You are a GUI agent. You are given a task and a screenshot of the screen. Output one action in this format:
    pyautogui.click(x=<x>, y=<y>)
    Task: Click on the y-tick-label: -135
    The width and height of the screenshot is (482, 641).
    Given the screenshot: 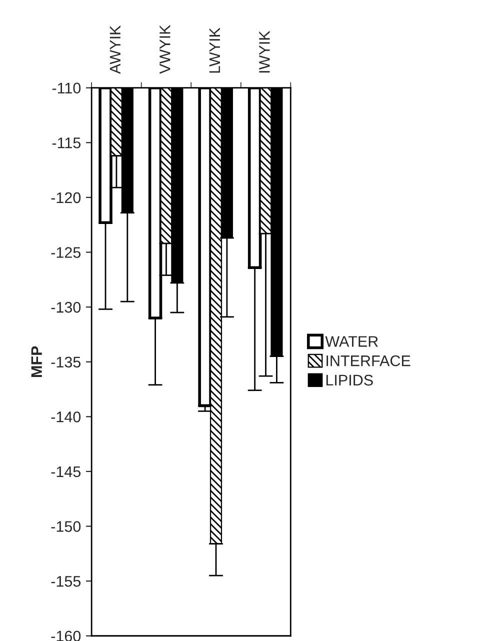 What is the action you would take?
    pyautogui.click(x=66, y=362)
    